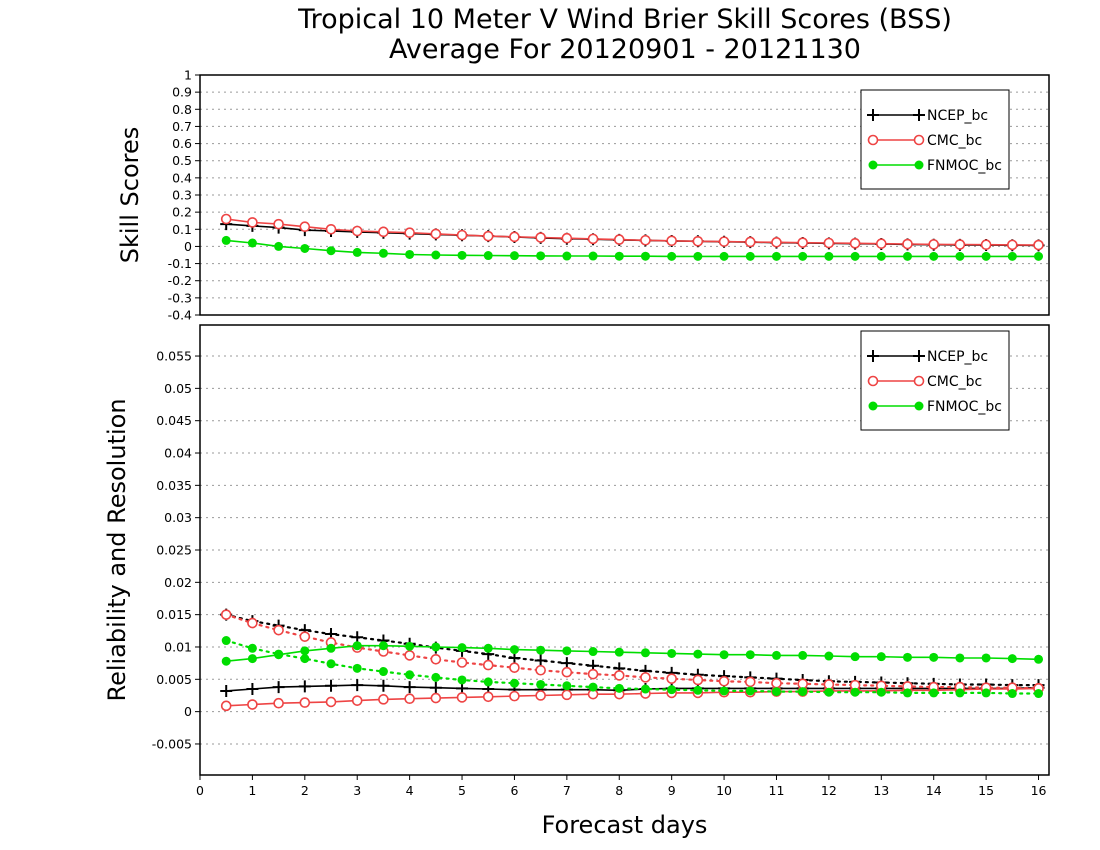 The width and height of the screenshot is (1100, 850). I want to click on y-tick-label: 0.3, so click(182, 195).